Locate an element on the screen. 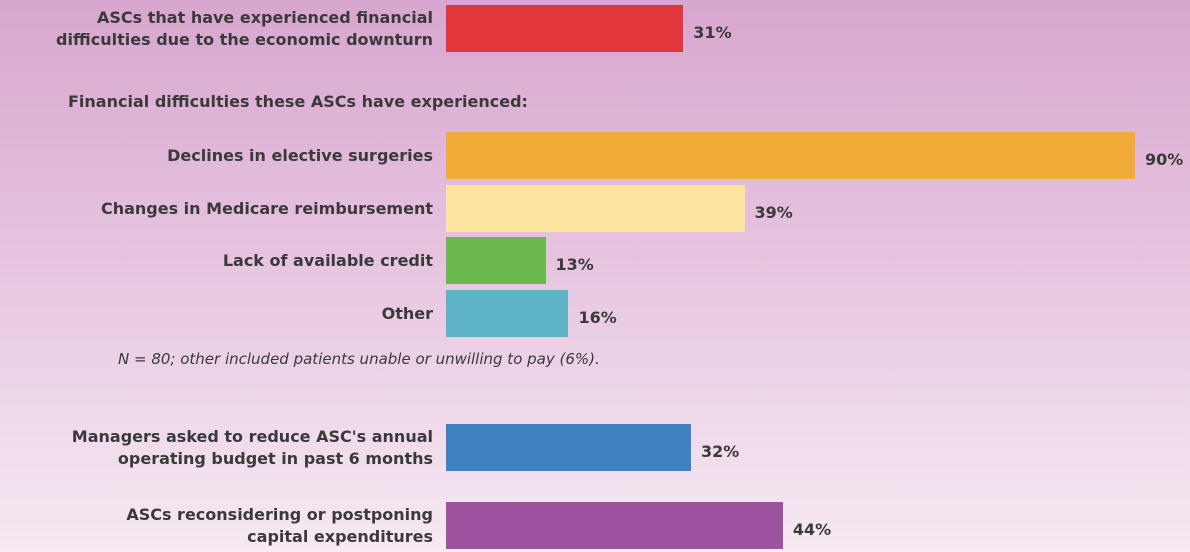 The image size is (1190, 552). value-label: 44% is located at coordinates (812, 529).